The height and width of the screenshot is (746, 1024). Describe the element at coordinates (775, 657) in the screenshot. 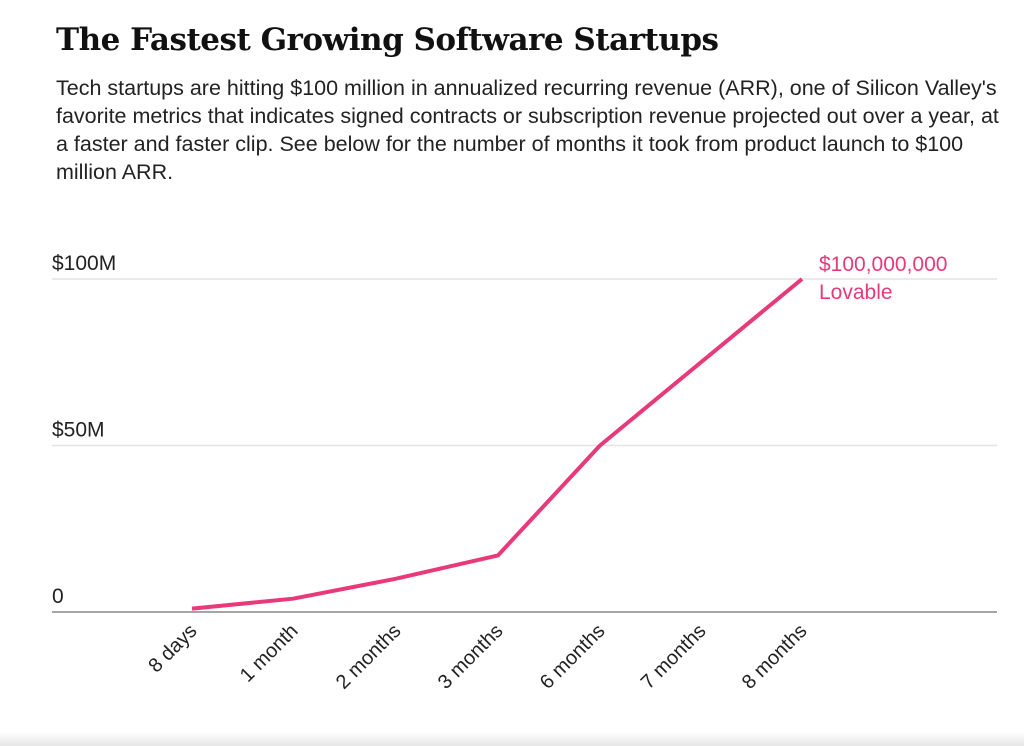

I see `x-tick-label: 8 months` at that location.